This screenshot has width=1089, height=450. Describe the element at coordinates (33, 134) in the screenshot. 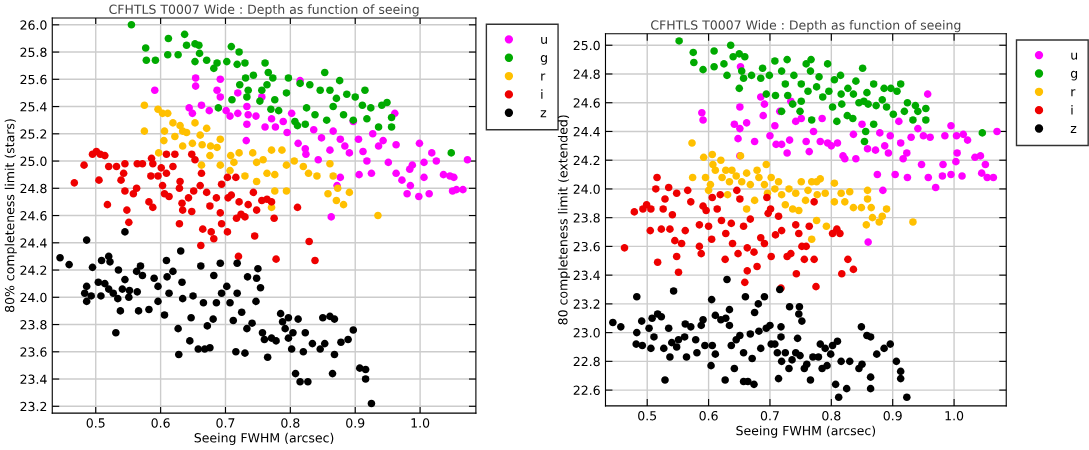

I see `y-tick-label: 25.2` at that location.